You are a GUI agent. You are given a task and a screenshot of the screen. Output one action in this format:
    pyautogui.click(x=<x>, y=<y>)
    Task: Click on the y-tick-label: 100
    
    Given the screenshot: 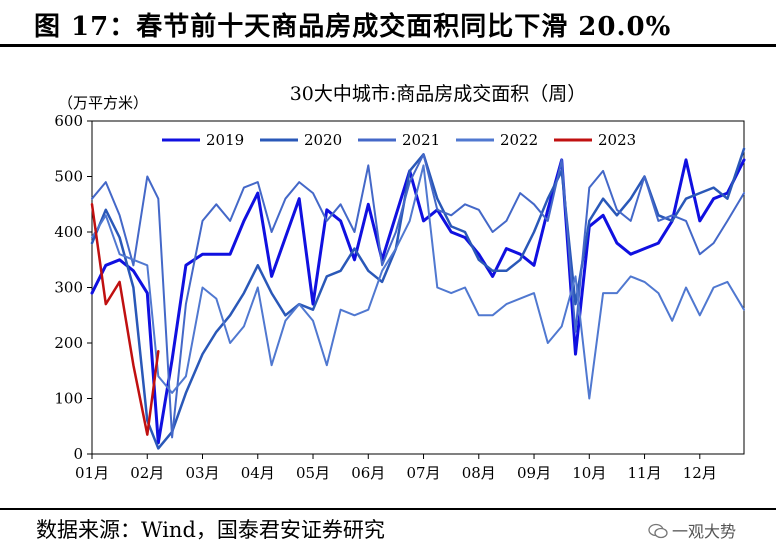 What is the action you would take?
    pyautogui.click(x=68, y=399)
    